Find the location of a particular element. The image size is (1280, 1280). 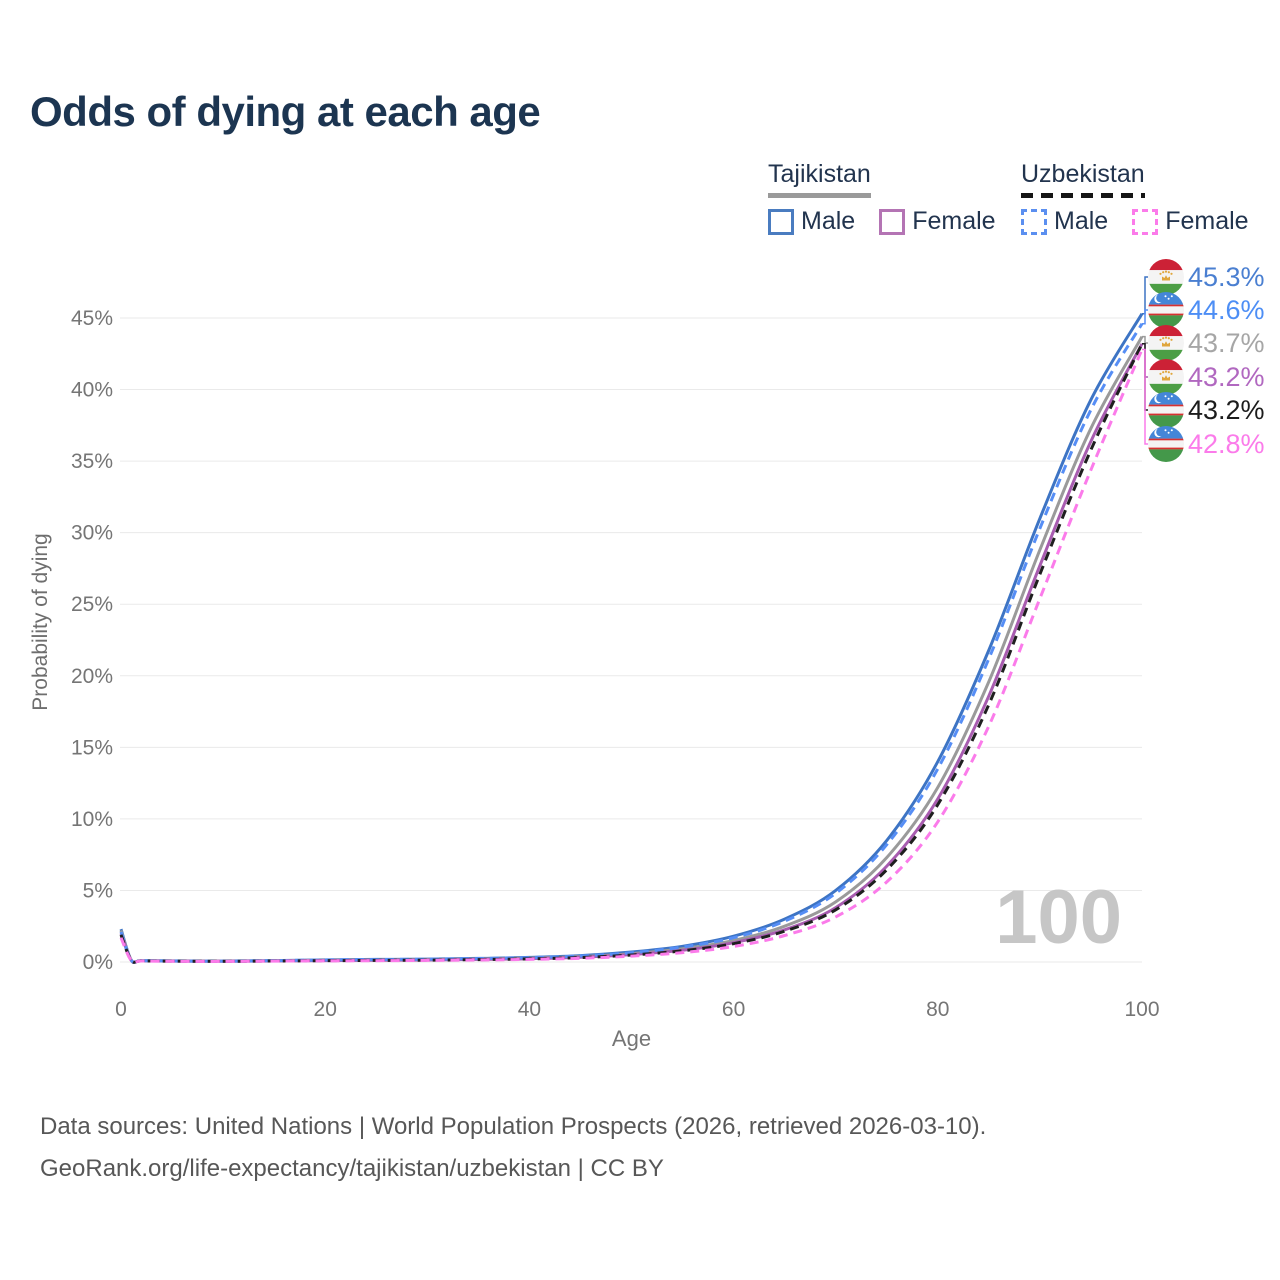

legend-item-uzbekistan-male: Male is located at coordinates (1064, 221).